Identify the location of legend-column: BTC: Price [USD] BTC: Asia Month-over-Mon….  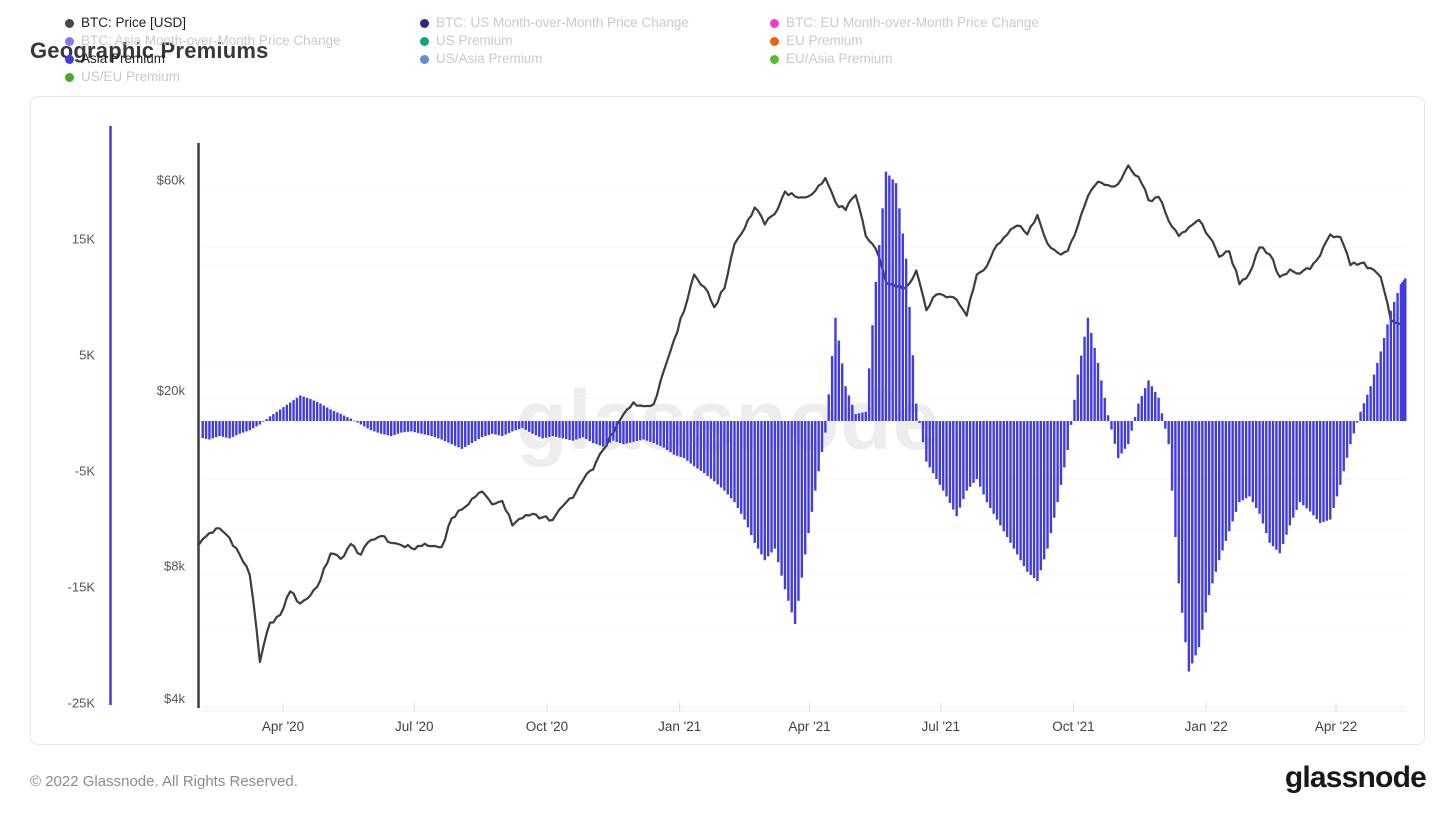
(203, 50).